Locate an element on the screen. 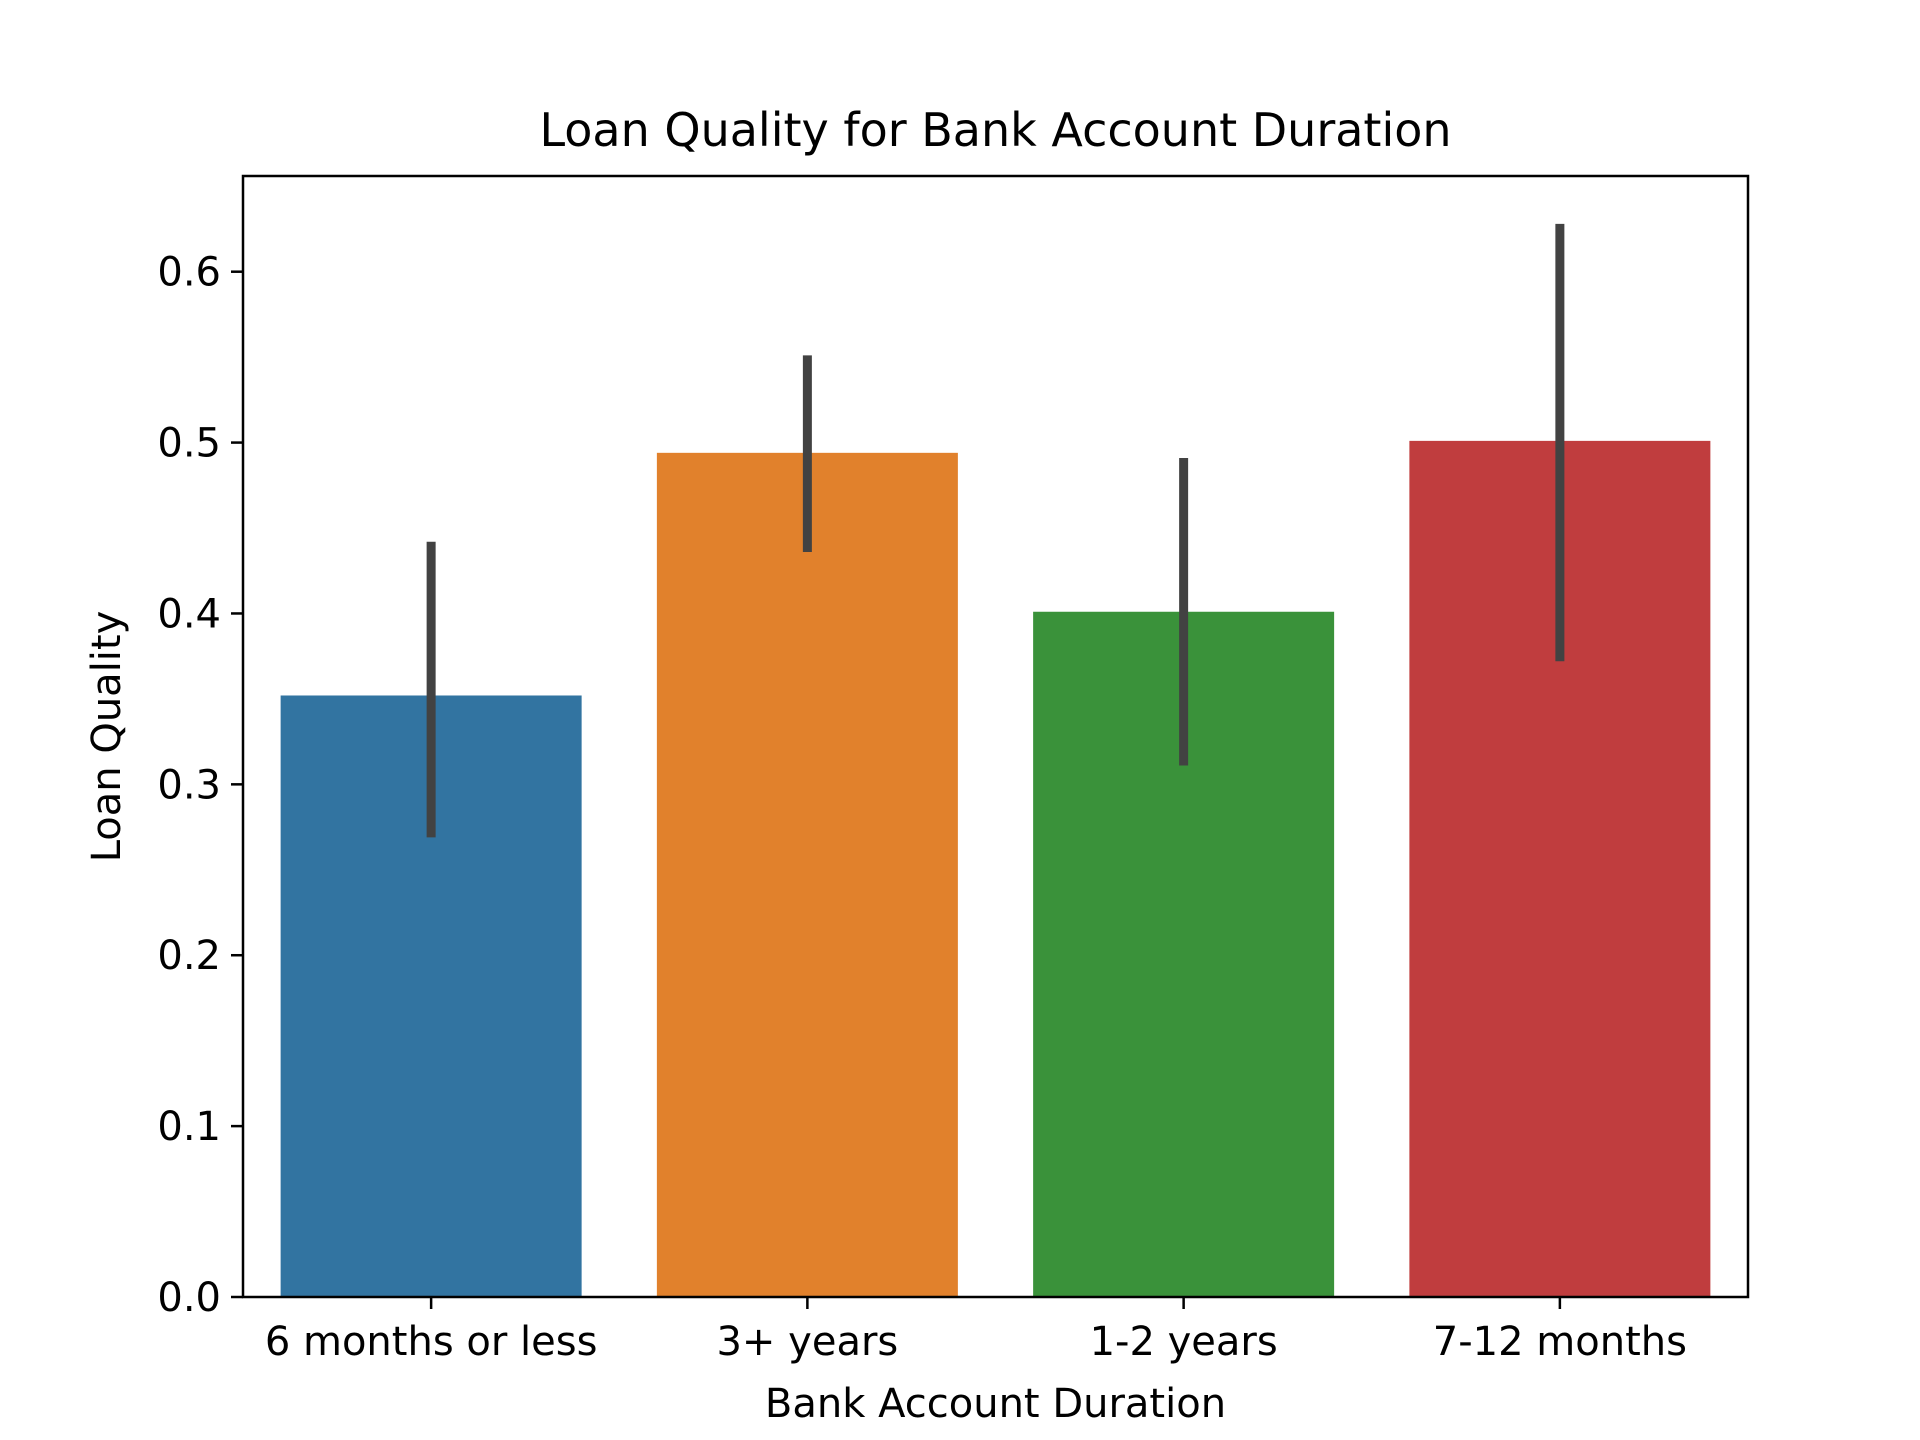 The height and width of the screenshot is (1440, 1920). y-tick-label-5: 0.5 is located at coordinates (189, 444).